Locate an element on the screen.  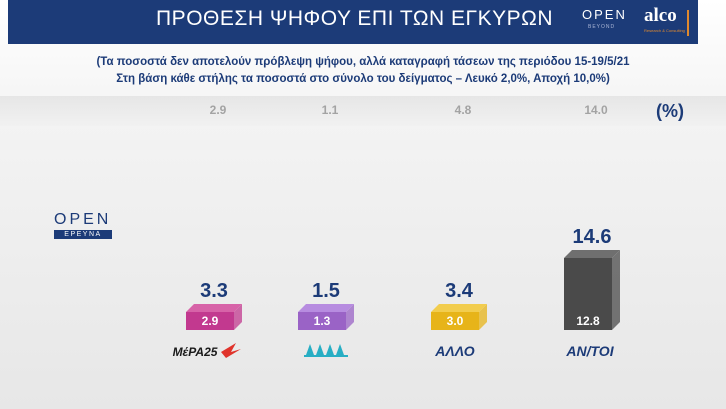
open-logo-subtext: BEYOND is located at coordinates (602, 27).